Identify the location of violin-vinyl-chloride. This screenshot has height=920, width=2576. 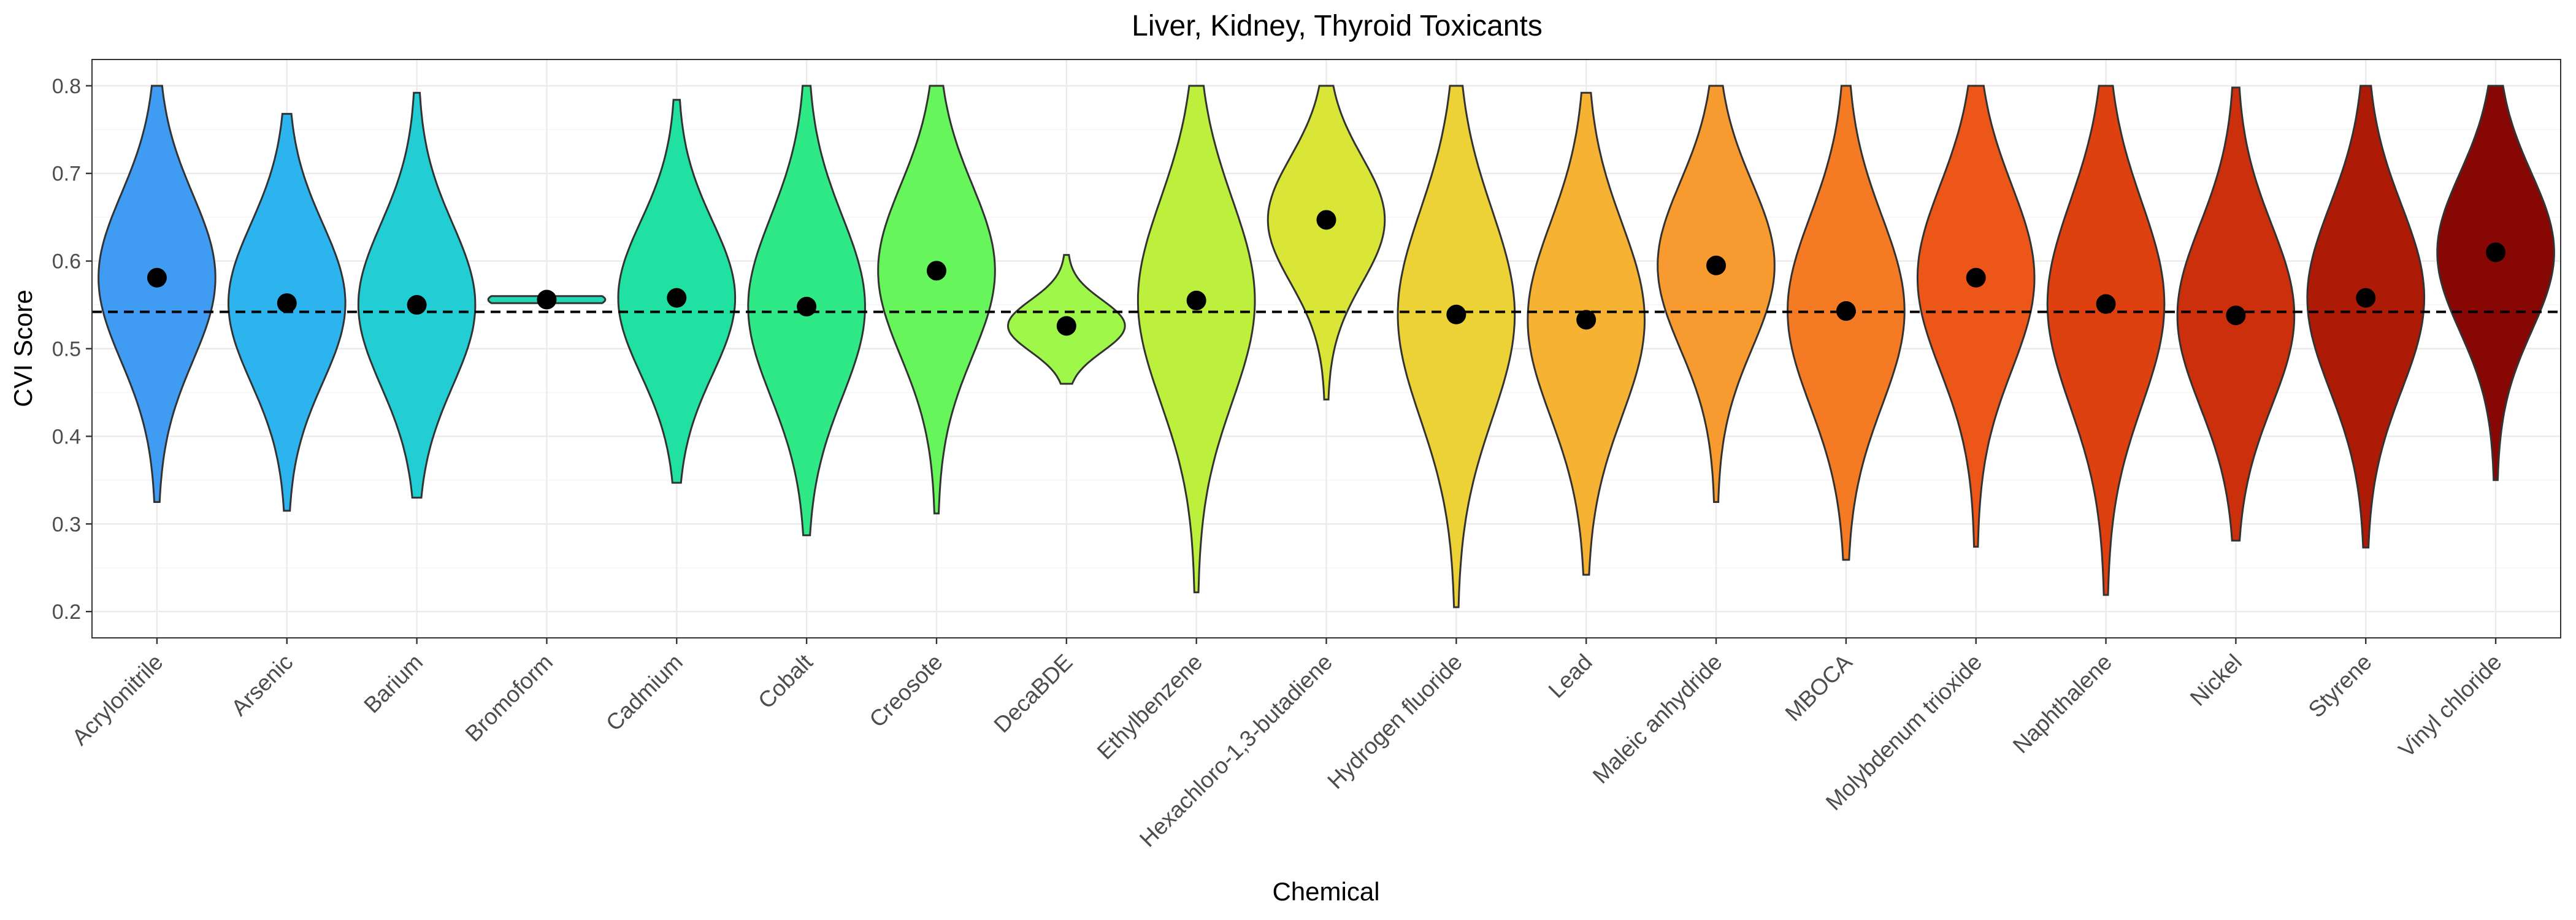
(2495, 283).